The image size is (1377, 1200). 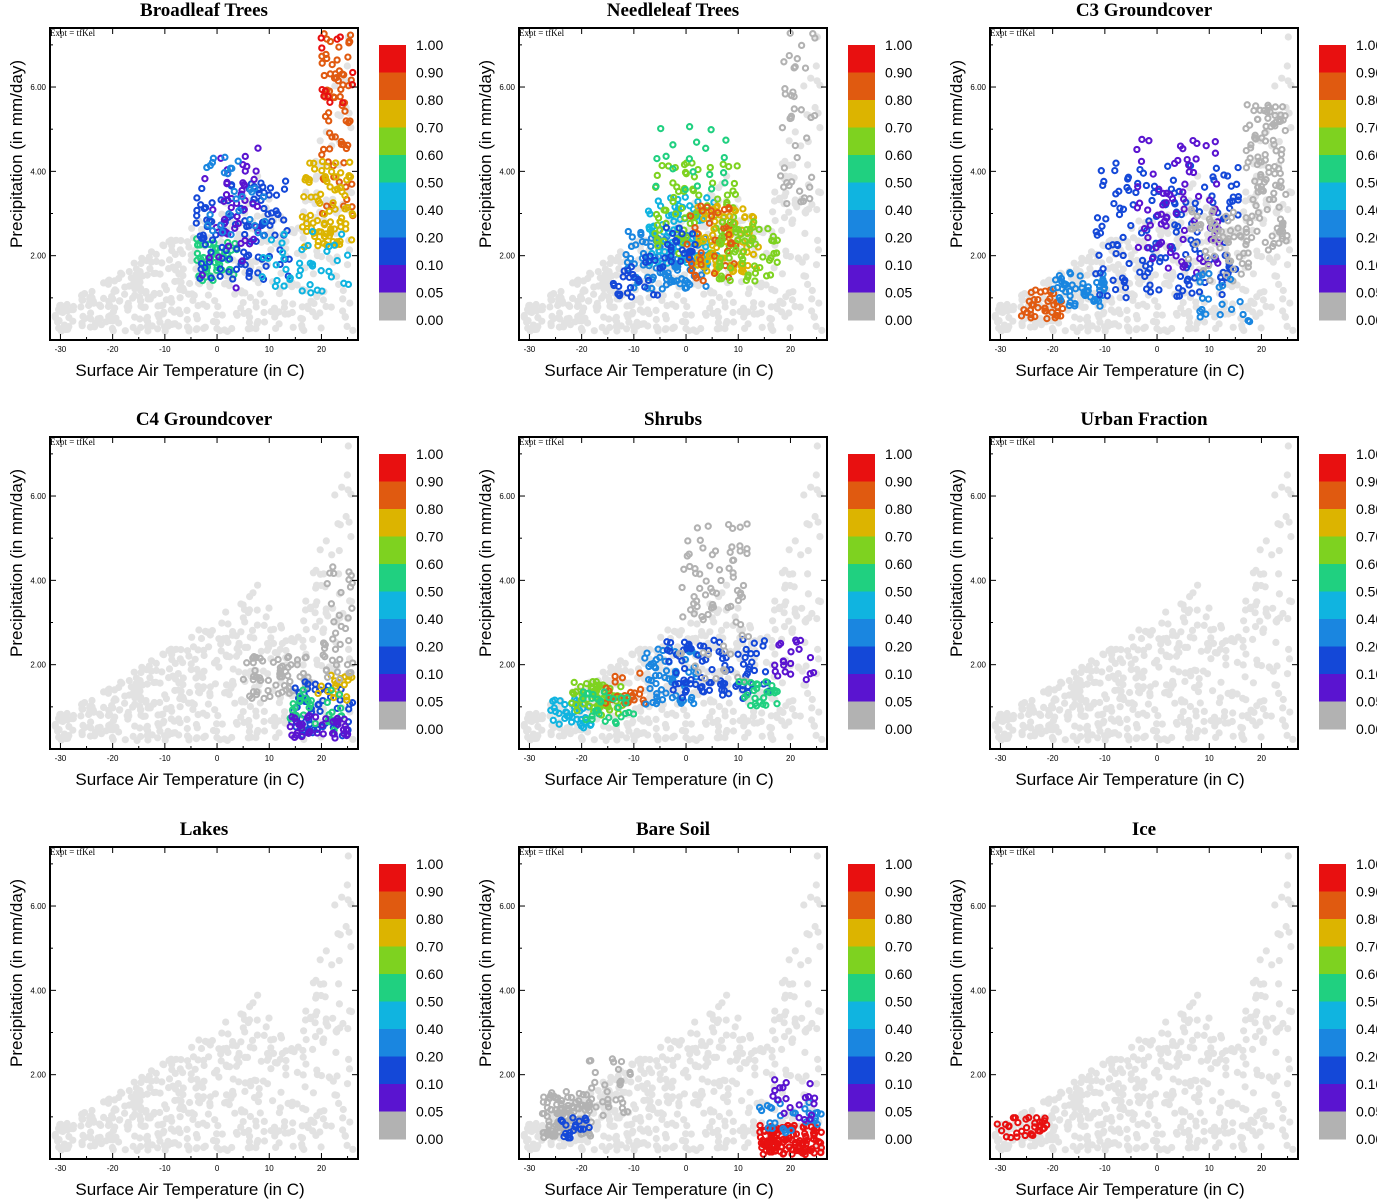 I want to click on y-tick-label: 2.00, so click(x=38, y=256).